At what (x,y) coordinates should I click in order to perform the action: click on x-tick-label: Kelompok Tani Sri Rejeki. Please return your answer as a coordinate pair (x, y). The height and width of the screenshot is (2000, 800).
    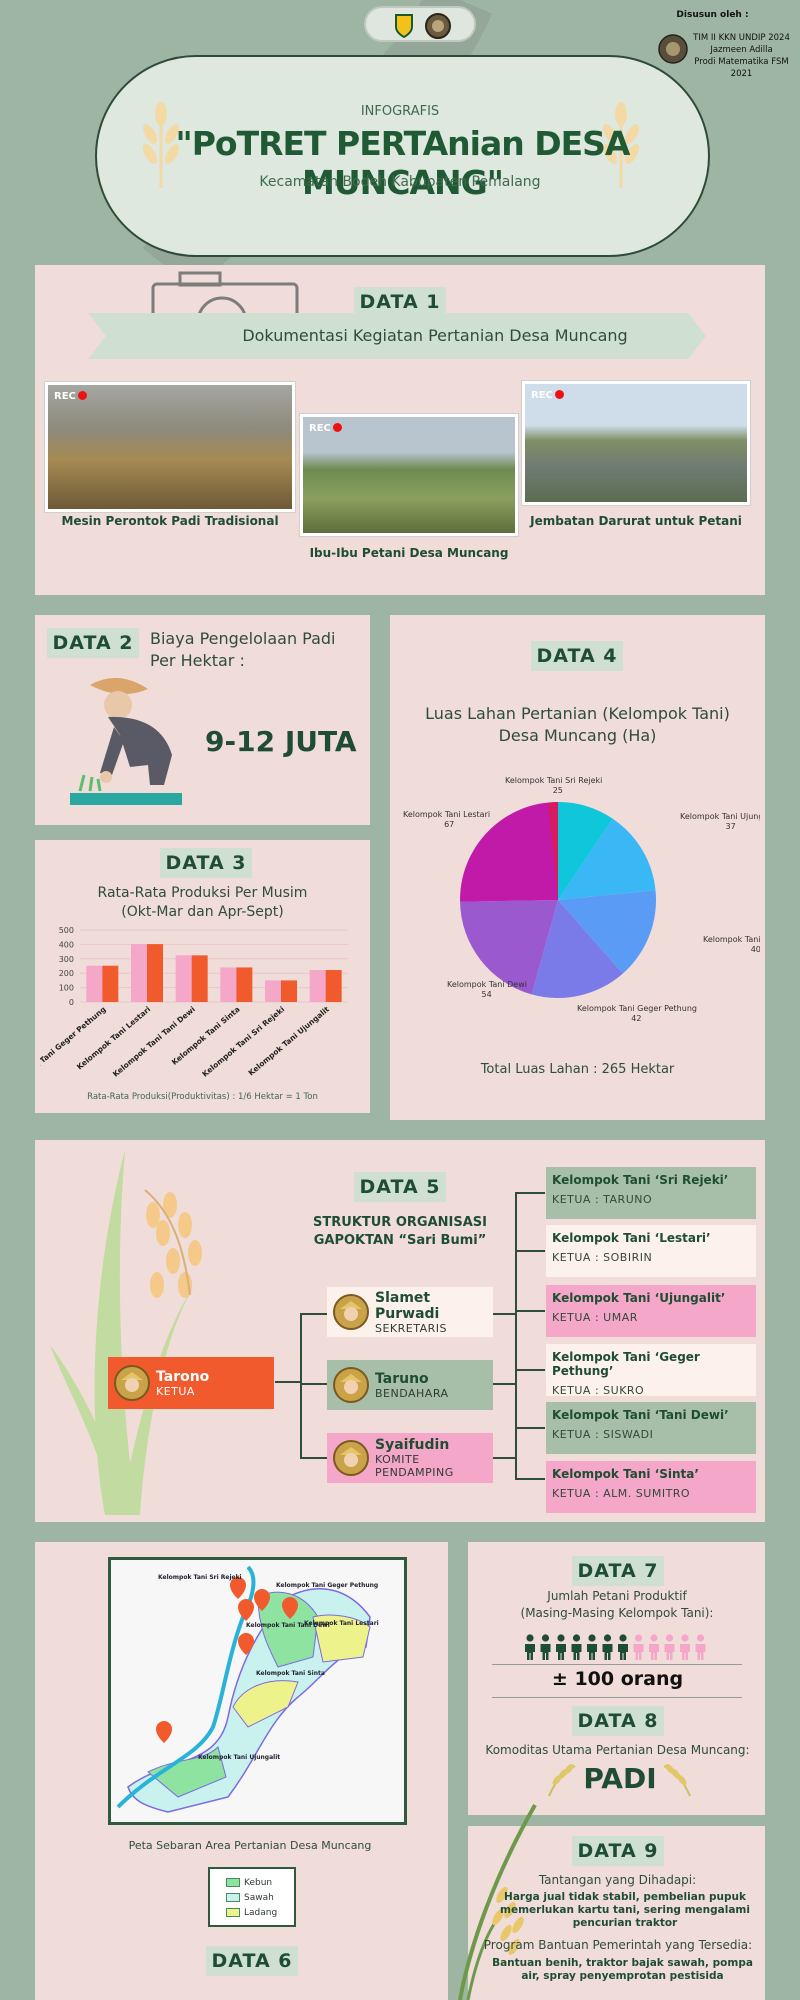
    Looking at the image, I should click on (243, 1042).